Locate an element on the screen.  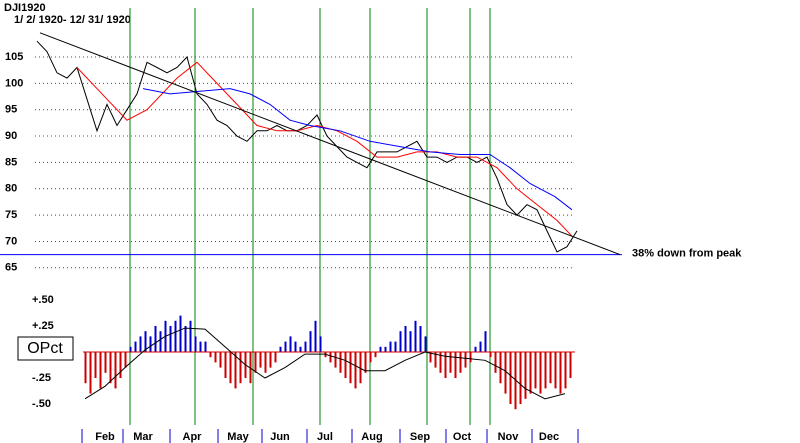
annotation: 38% down from peak is located at coordinates (687, 254).